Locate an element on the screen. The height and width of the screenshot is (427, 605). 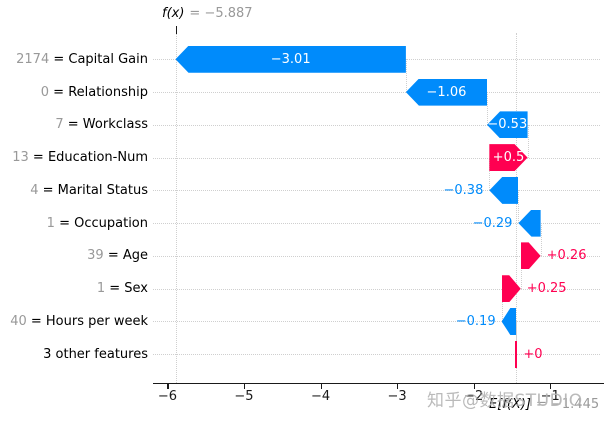
x-tick-label: −6 is located at coordinates (167, 396).